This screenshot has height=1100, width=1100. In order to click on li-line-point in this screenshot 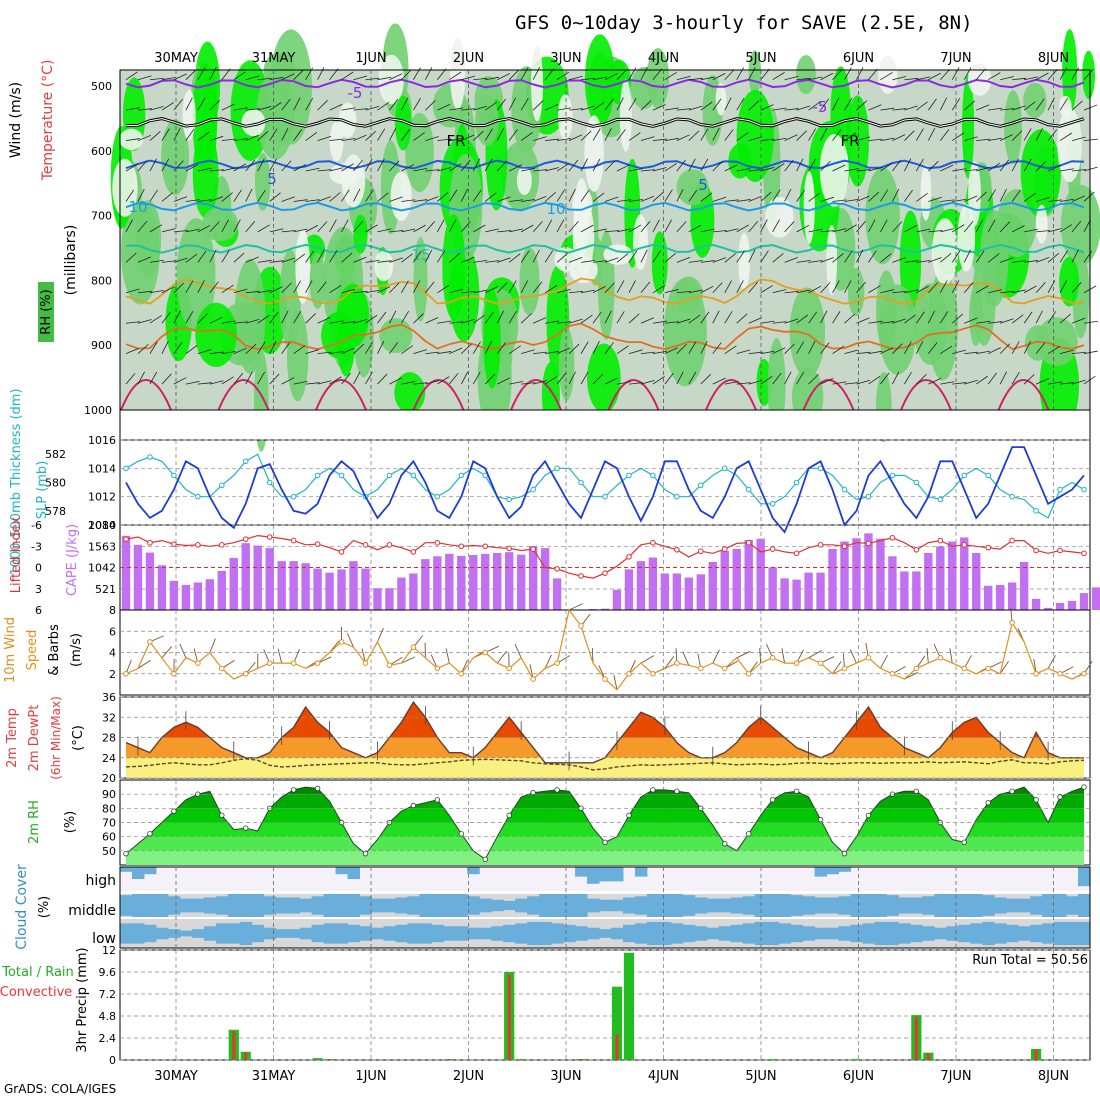, I will do `click(724, 549)`.